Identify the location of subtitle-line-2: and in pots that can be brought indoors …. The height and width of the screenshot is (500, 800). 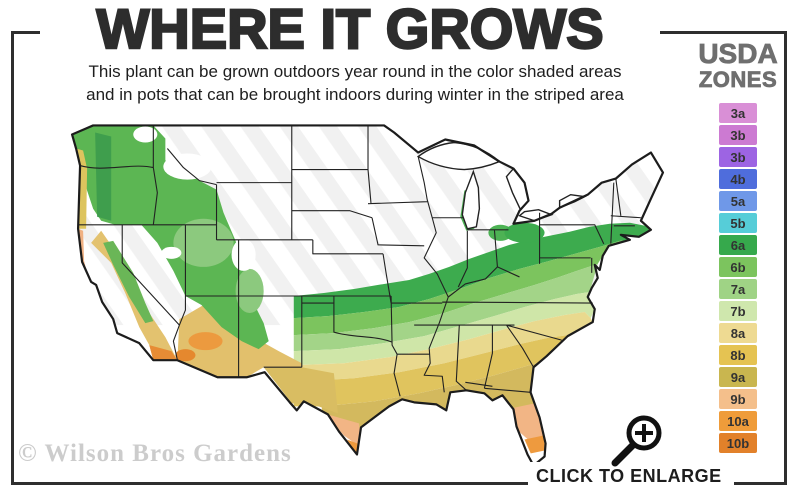
(355, 95).